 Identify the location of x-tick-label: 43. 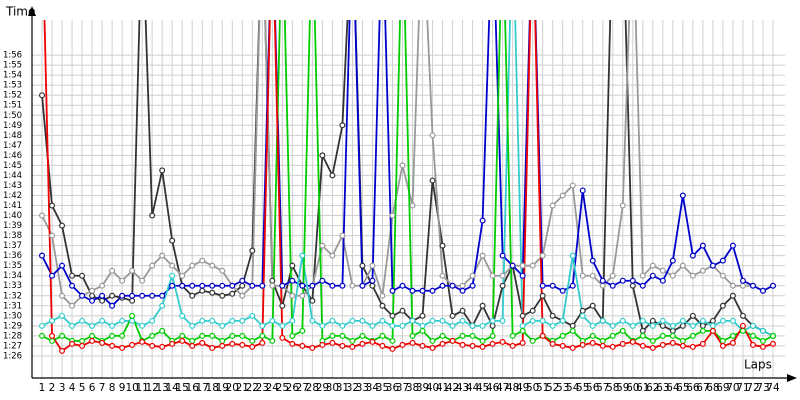
(462, 388).